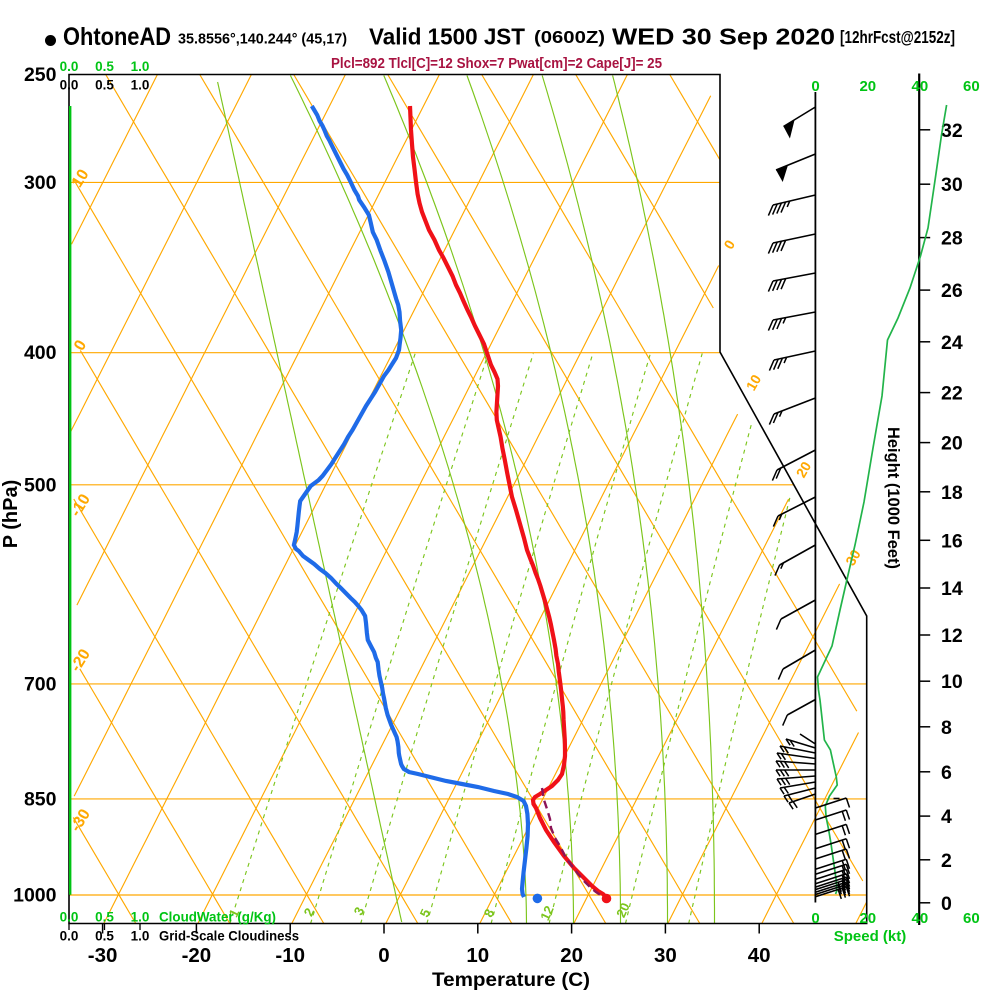 The height and width of the screenshot is (1000, 1000). Describe the element at coordinates (11, 514) in the screenshot. I see `svg-text: P (hPa)` at that location.